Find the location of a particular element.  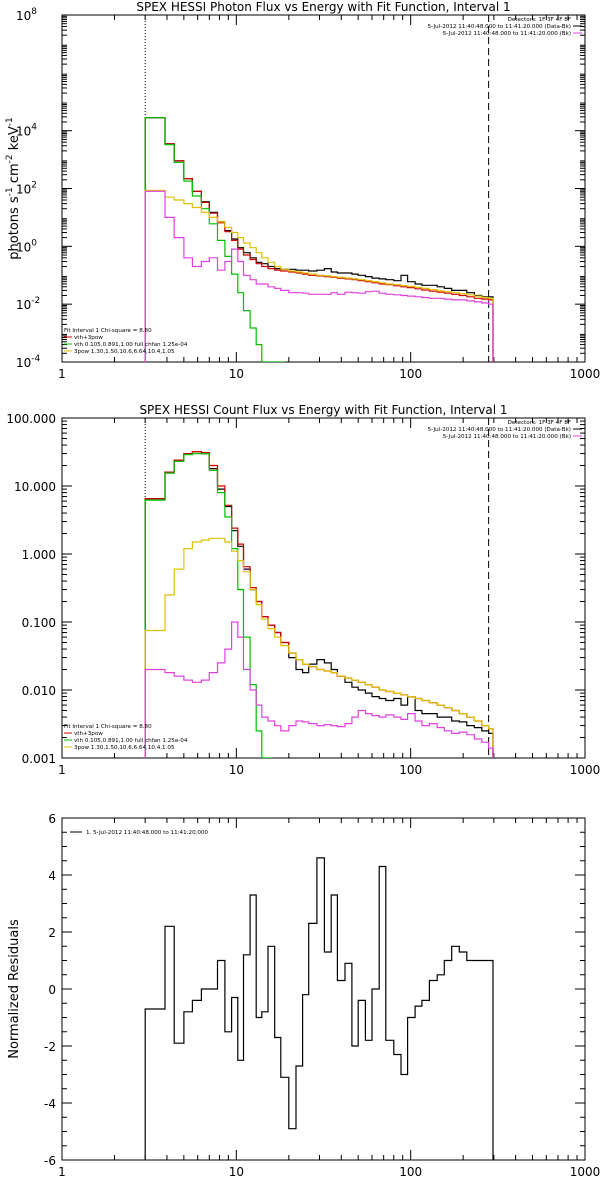

y-axis-label: Normalized Residuals is located at coordinates (14, 989).